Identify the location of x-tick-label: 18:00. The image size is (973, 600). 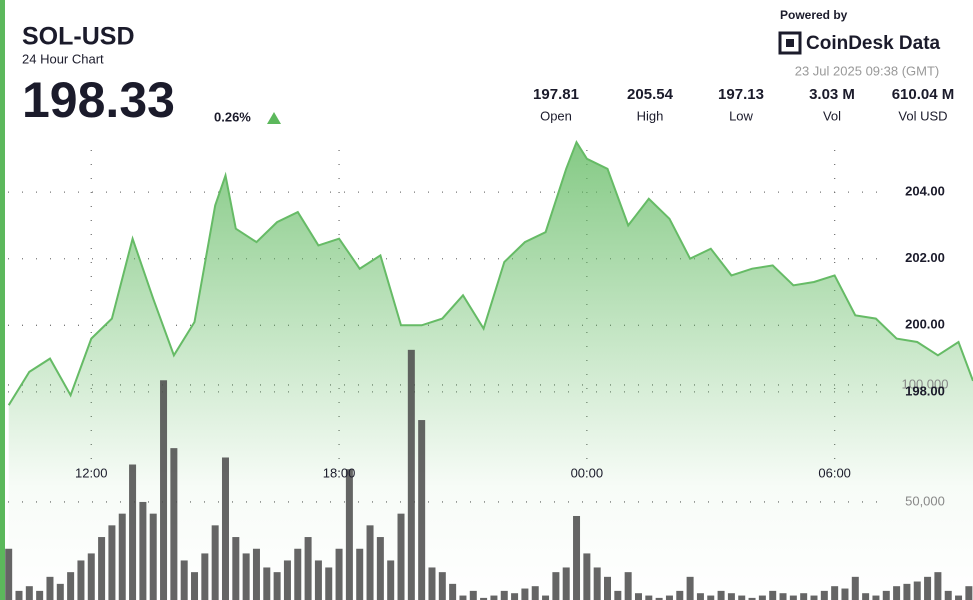
(339, 472).